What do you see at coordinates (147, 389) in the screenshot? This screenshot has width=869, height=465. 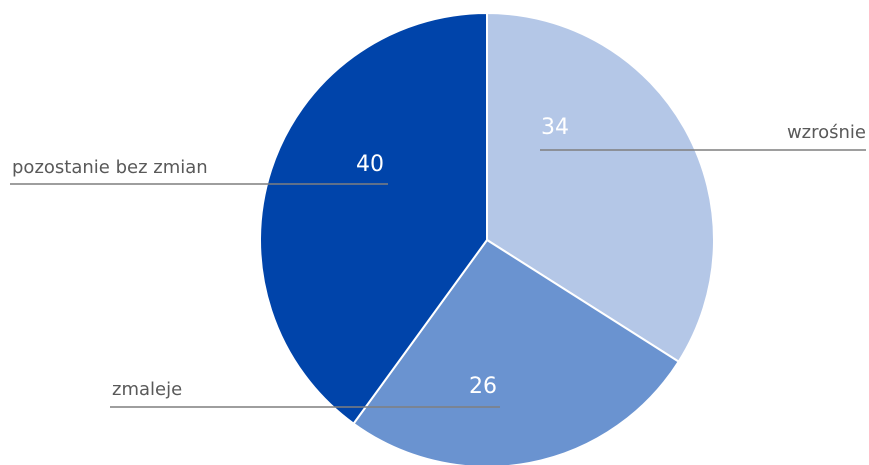 I see `category-label: zmaleje` at bounding box center [147, 389].